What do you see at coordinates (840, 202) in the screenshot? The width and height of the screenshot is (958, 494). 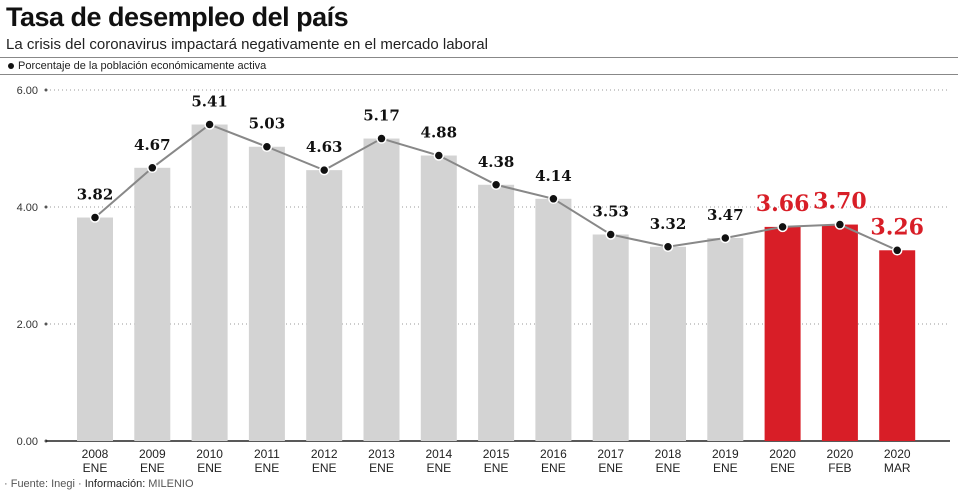 I see `data-label: 3.70` at bounding box center [840, 202].